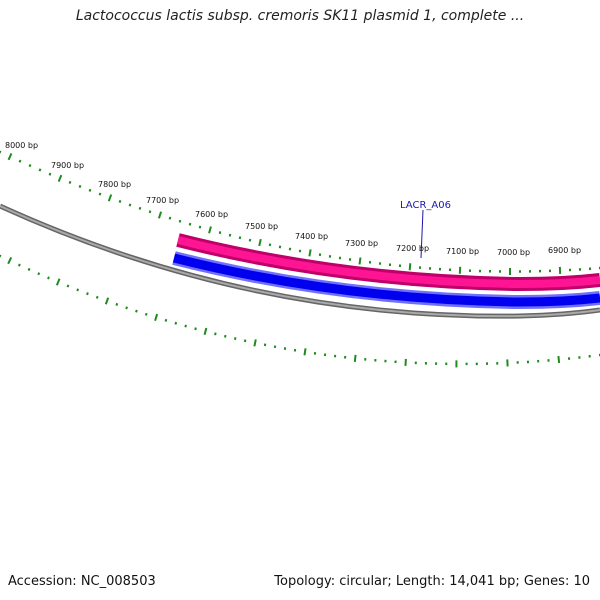 This screenshot has height=600, width=600. Describe the element at coordinates (162, 200) in the screenshot. I see `tick-label-7700: 7700 bp` at that location.